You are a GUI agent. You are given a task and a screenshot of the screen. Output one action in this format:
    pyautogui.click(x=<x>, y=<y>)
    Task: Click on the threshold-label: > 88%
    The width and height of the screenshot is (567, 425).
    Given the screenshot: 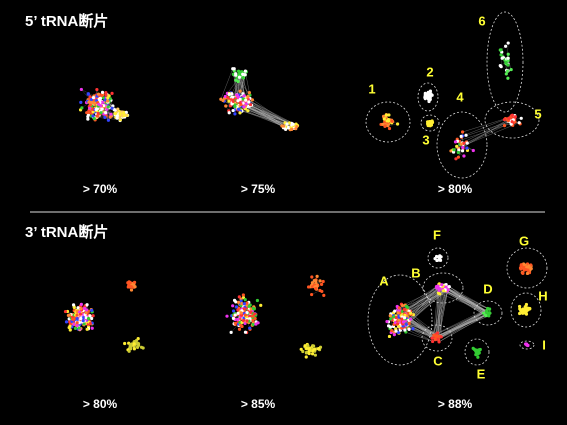 What is the action you would take?
    pyautogui.click(x=455, y=404)
    